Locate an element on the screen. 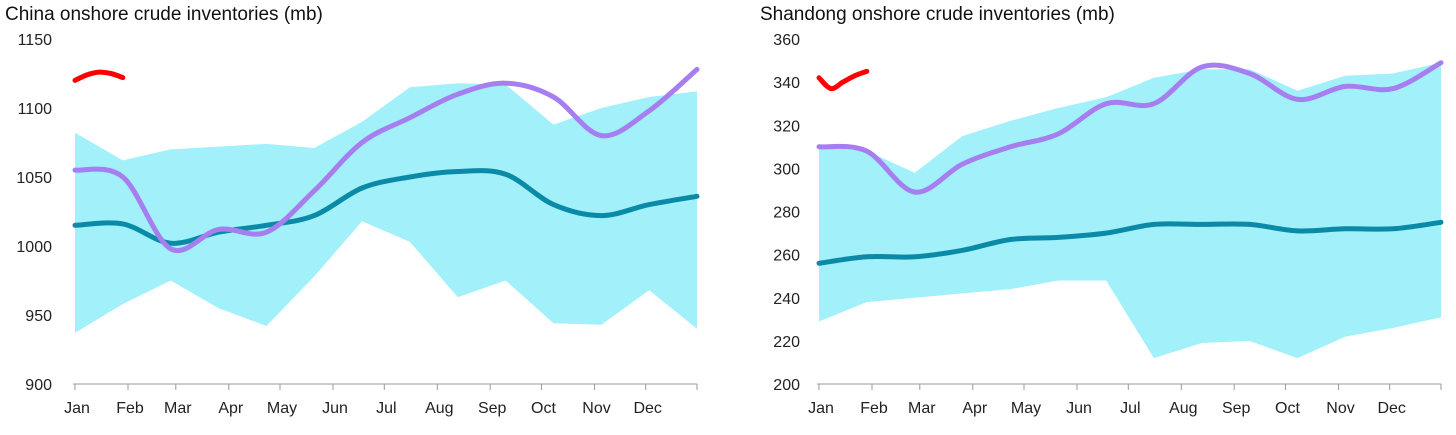  y-tick-label: 1100 is located at coordinates (35, 109).